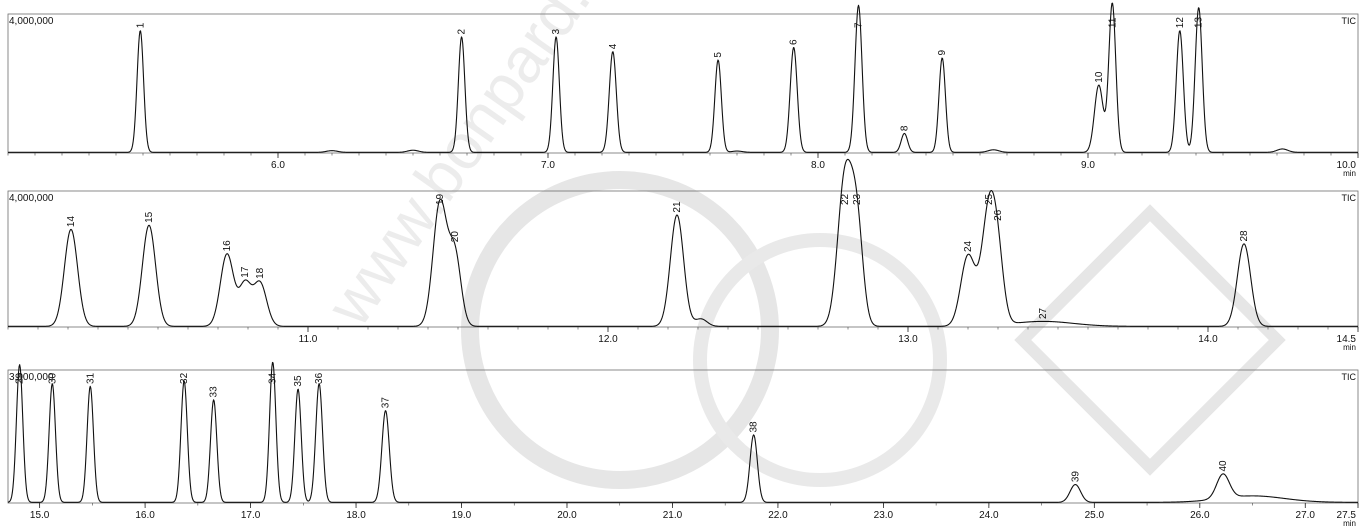 Image resolution: width=1367 pixels, height=528 pixels. Describe the element at coordinates (386, 403) in the screenshot. I see `peak-label: 37` at that location.